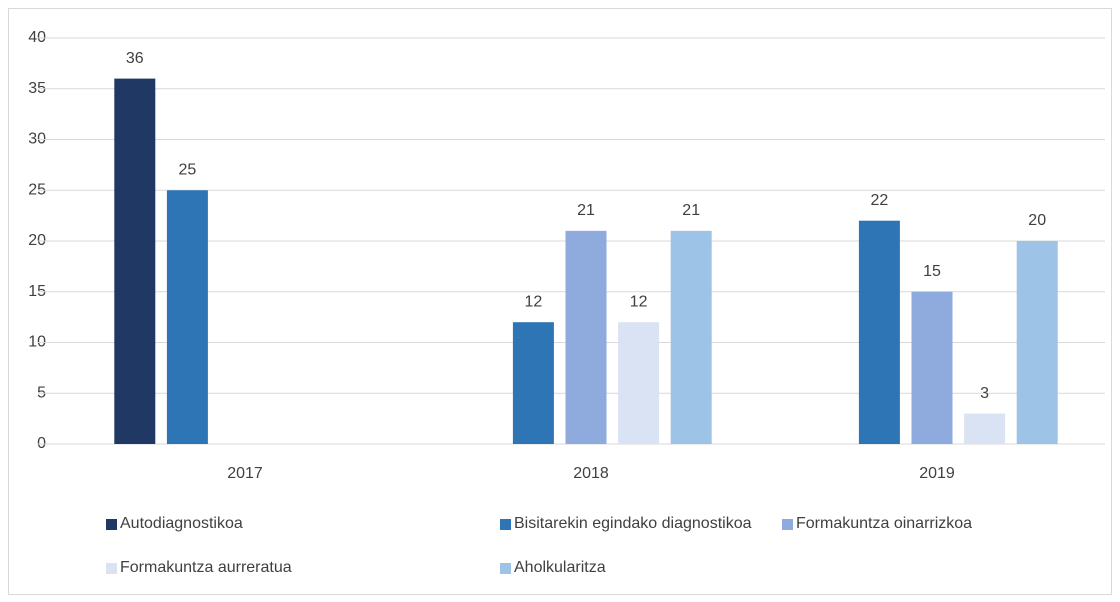 This screenshot has height=602, width=1120. What do you see at coordinates (591, 473) in the screenshot?
I see `x-tick-label: 2018` at bounding box center [591, 473].